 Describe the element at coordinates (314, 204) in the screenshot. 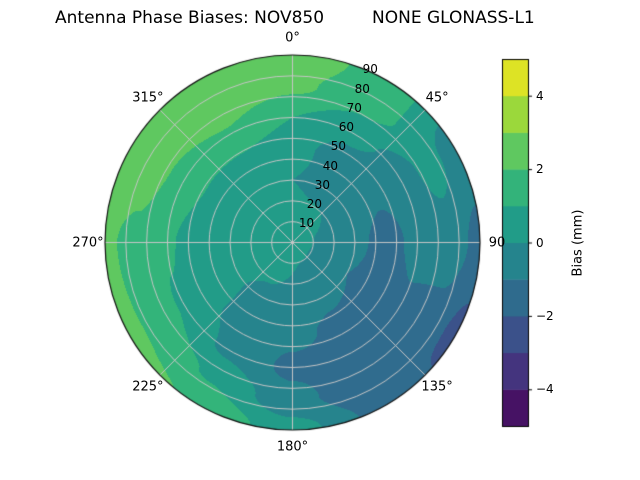

I see `radial-tick-label-20: 20` at that location.